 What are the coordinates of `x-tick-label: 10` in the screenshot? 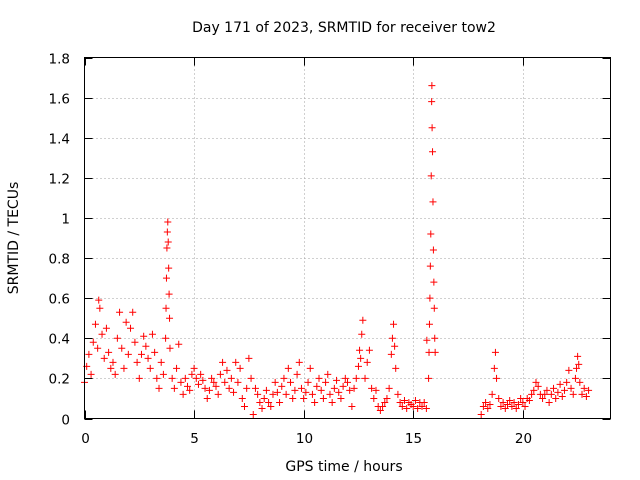 It's located at (304, 439).